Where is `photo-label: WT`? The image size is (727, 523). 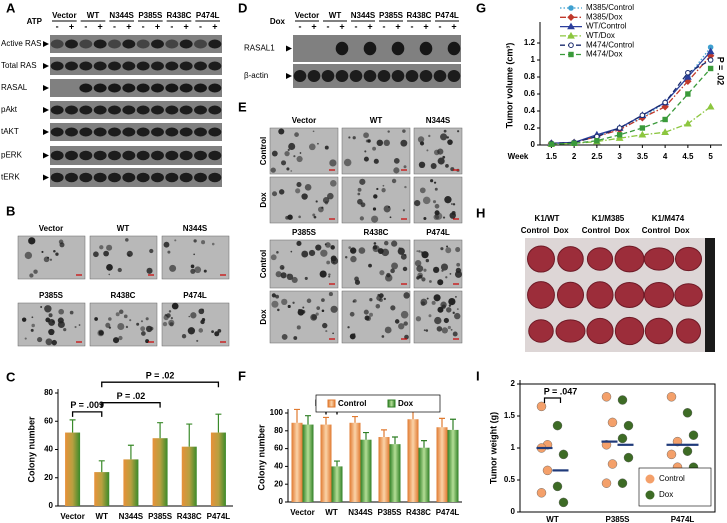 photo-label: WT is located at coordinates (376, 120).